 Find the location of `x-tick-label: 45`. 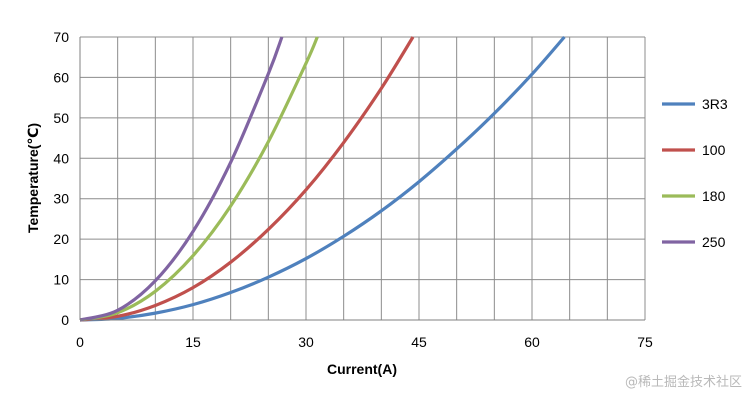

x-tick-label: 45 is located at coordinates (419, 342).